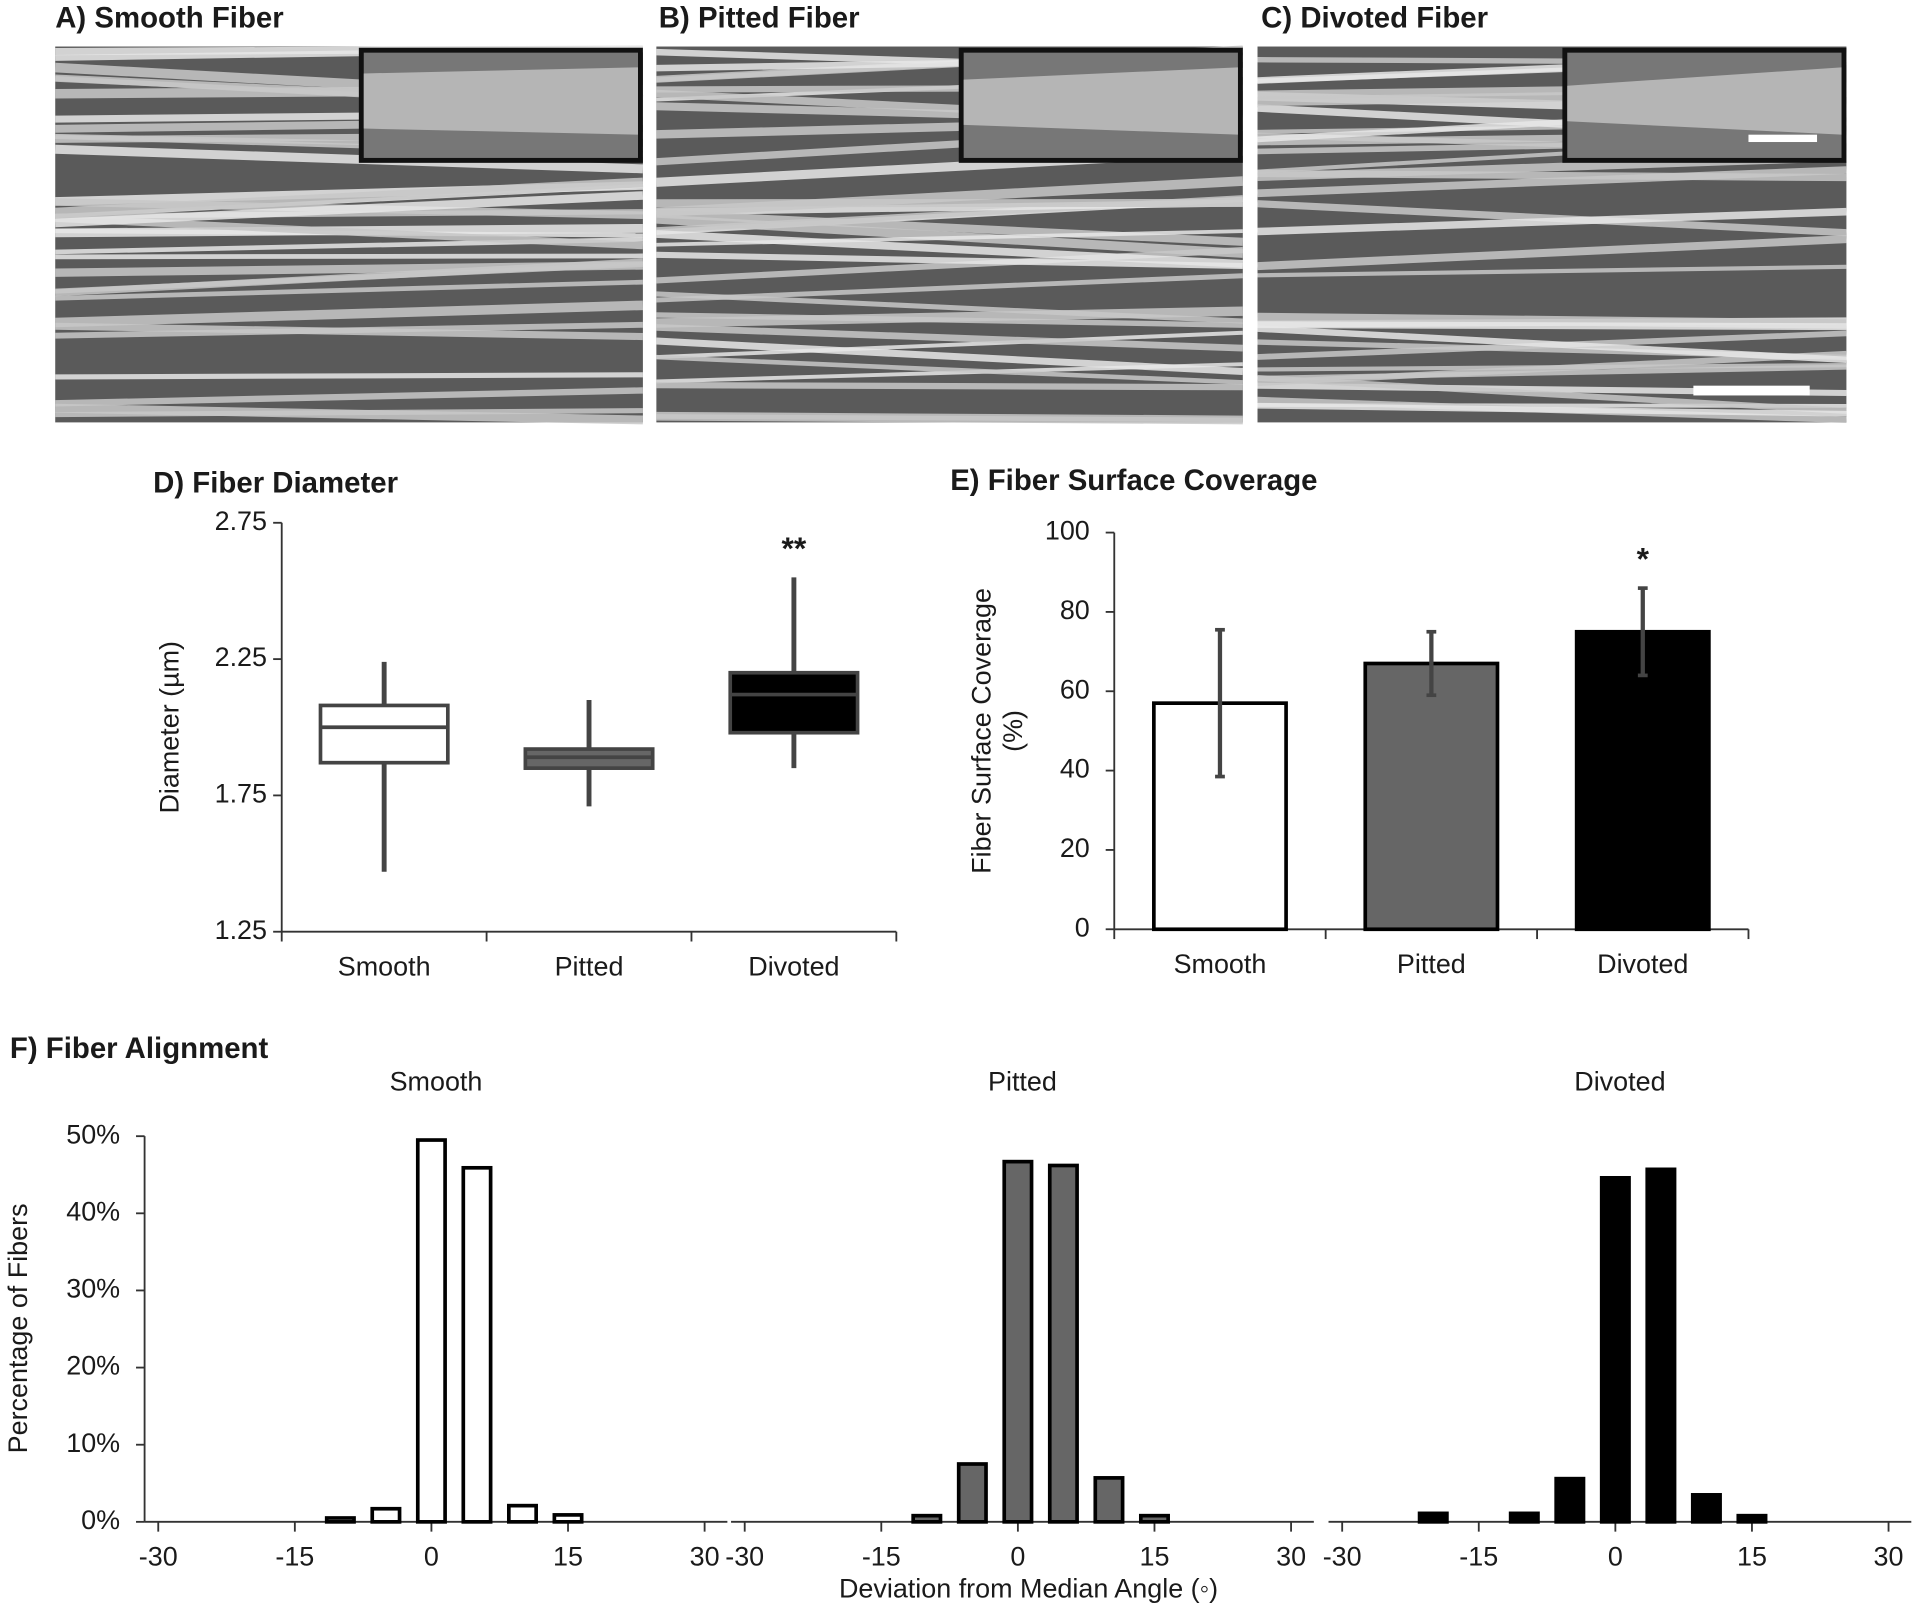  I want to click on y-tick-label: 10%, so click(93, 1443).